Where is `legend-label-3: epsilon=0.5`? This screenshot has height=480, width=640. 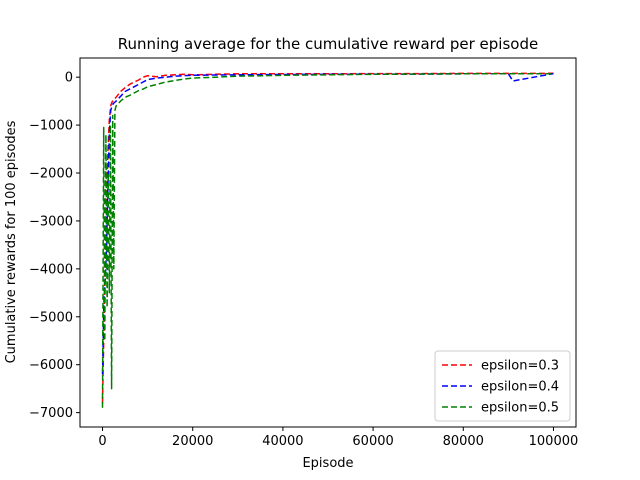 legend-label-3: epsilon=0.5 is located at coordinates (520, 408).